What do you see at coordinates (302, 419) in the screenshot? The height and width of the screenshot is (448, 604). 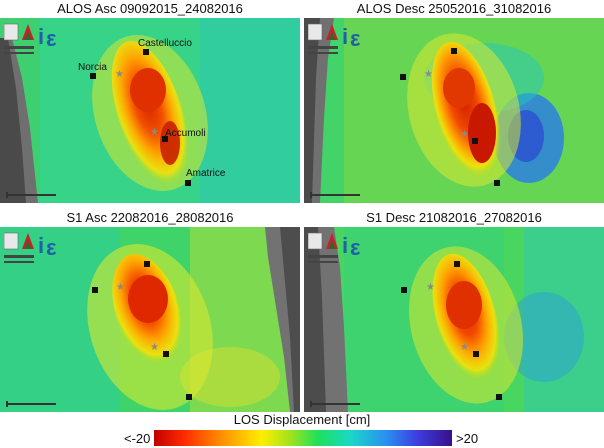 I see `legend-title: LOS Displacement [cm]` at bounding box center [302, 419].